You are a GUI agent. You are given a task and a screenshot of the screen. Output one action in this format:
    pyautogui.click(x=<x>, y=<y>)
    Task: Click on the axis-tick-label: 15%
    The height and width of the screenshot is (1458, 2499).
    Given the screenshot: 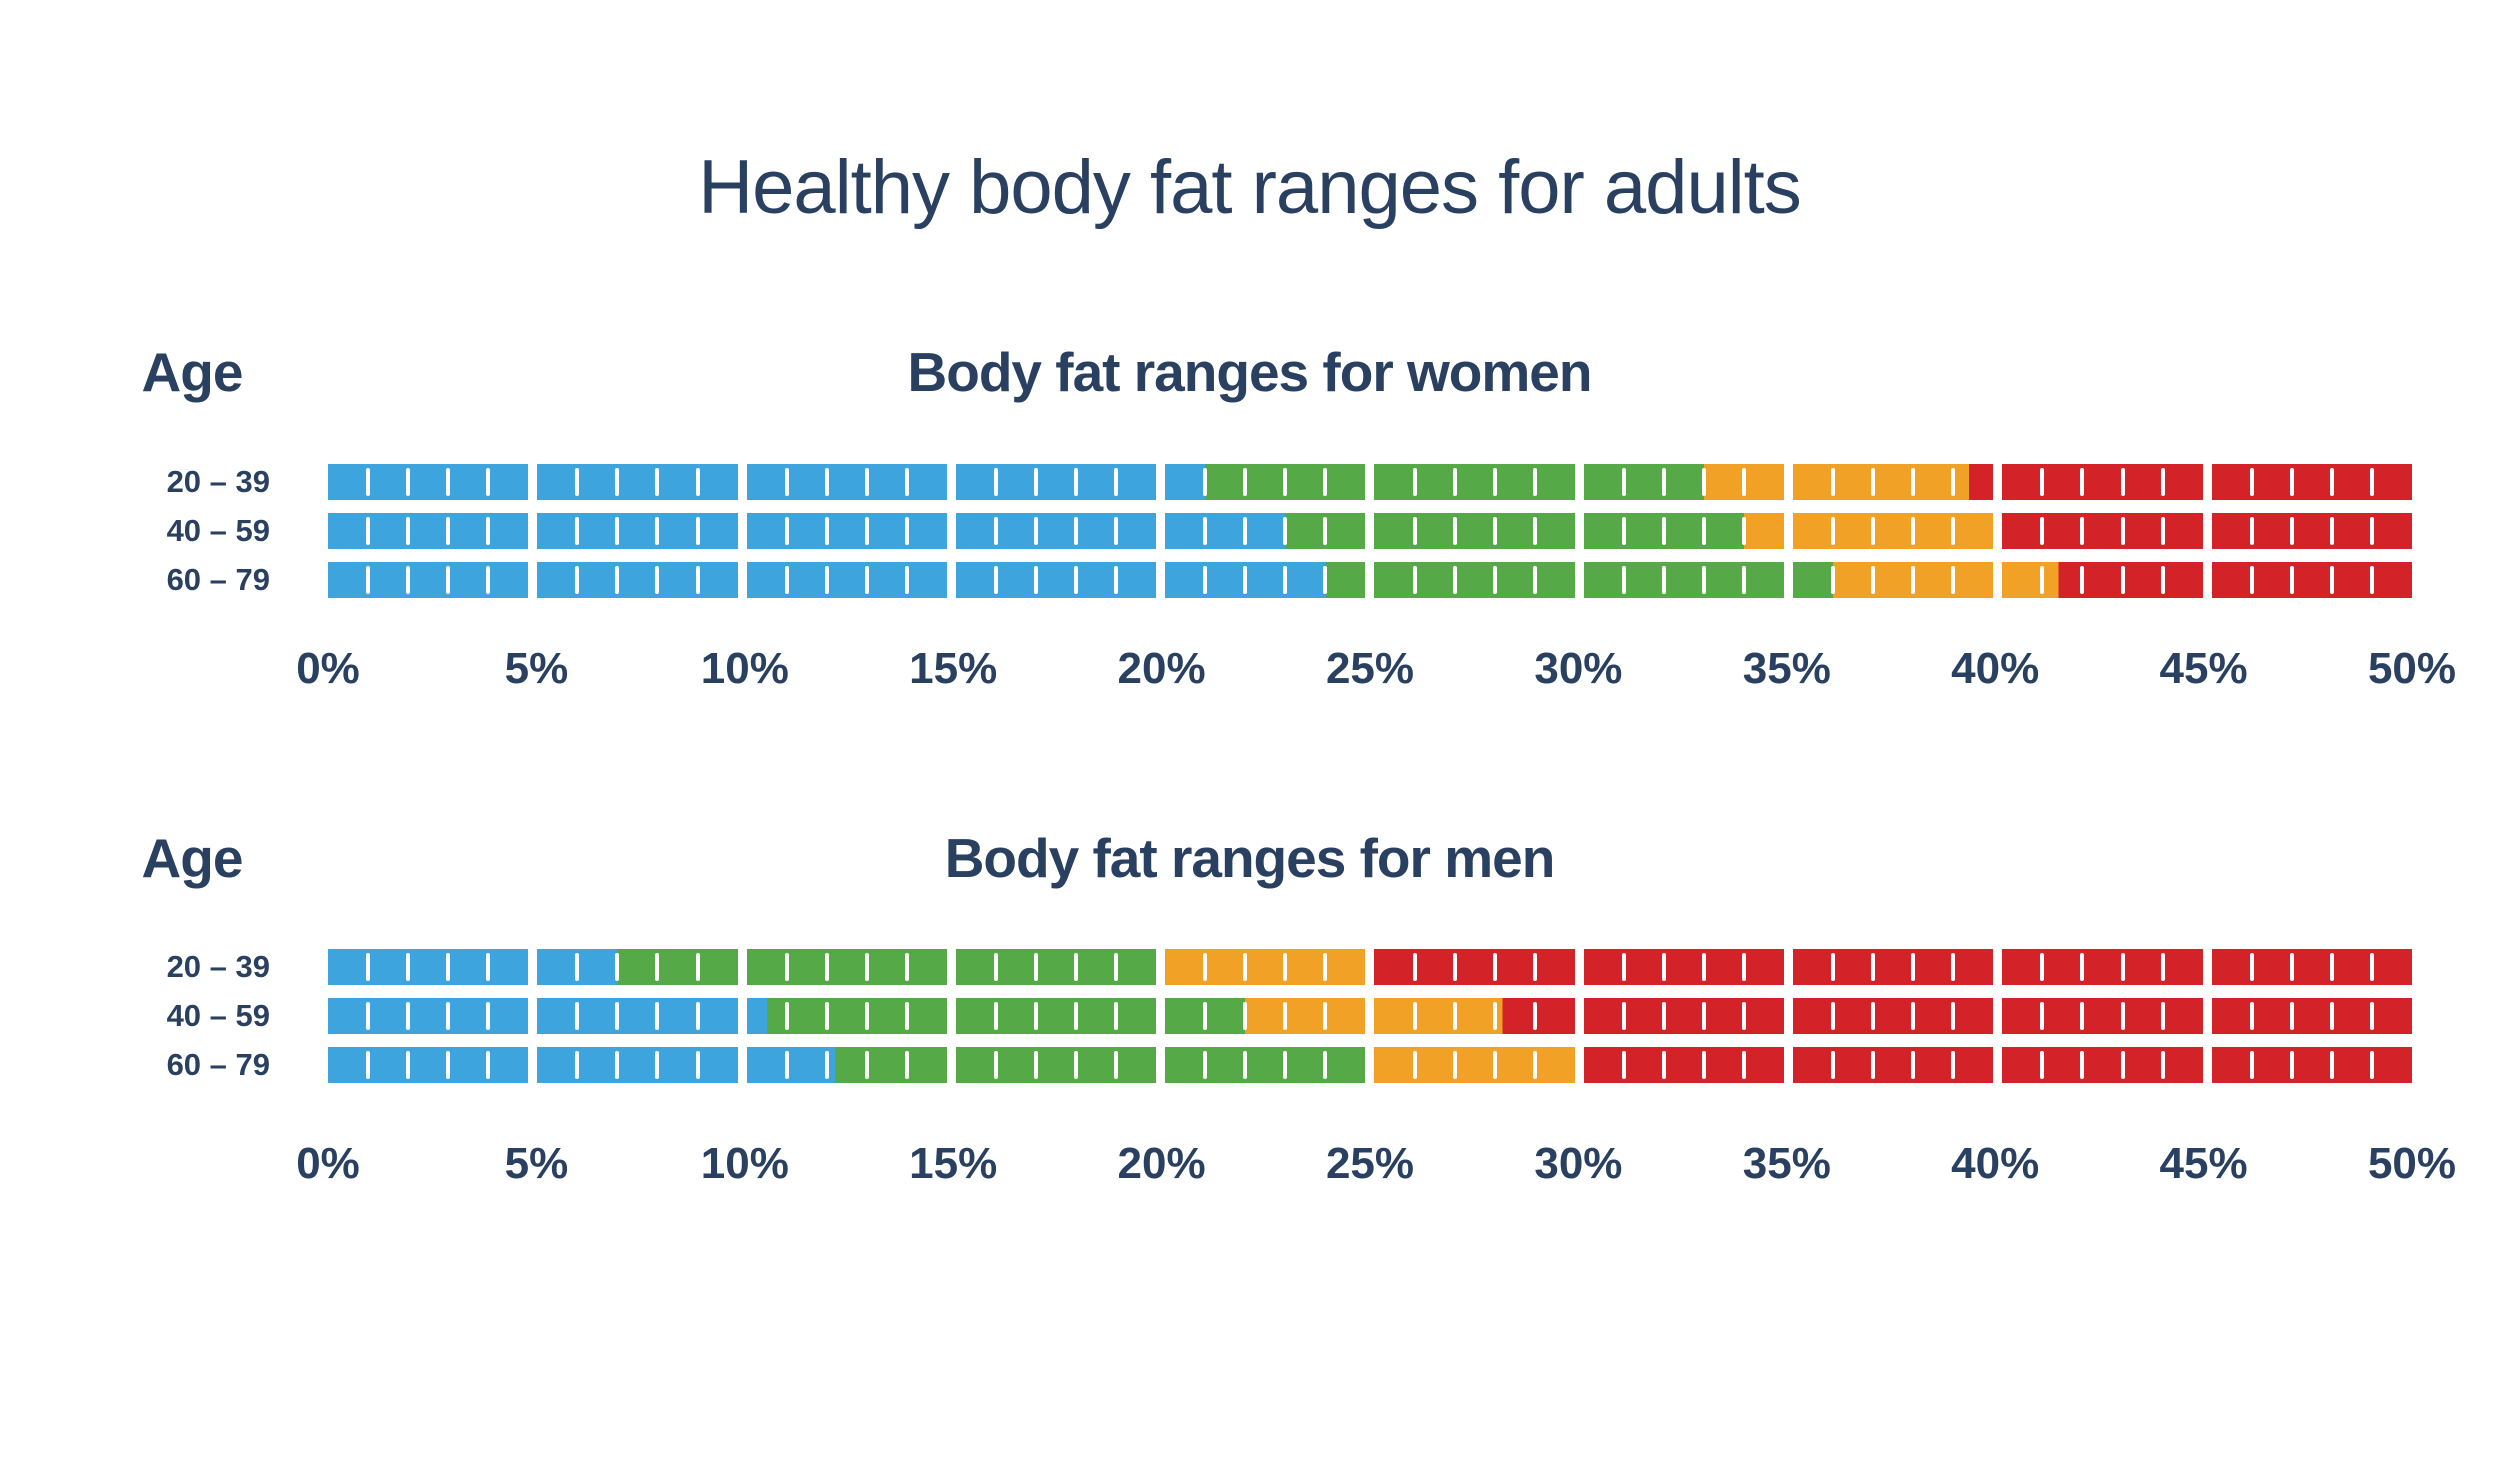 What is the action you would take?
    pyautogui.click(x=953, y=1163)
    